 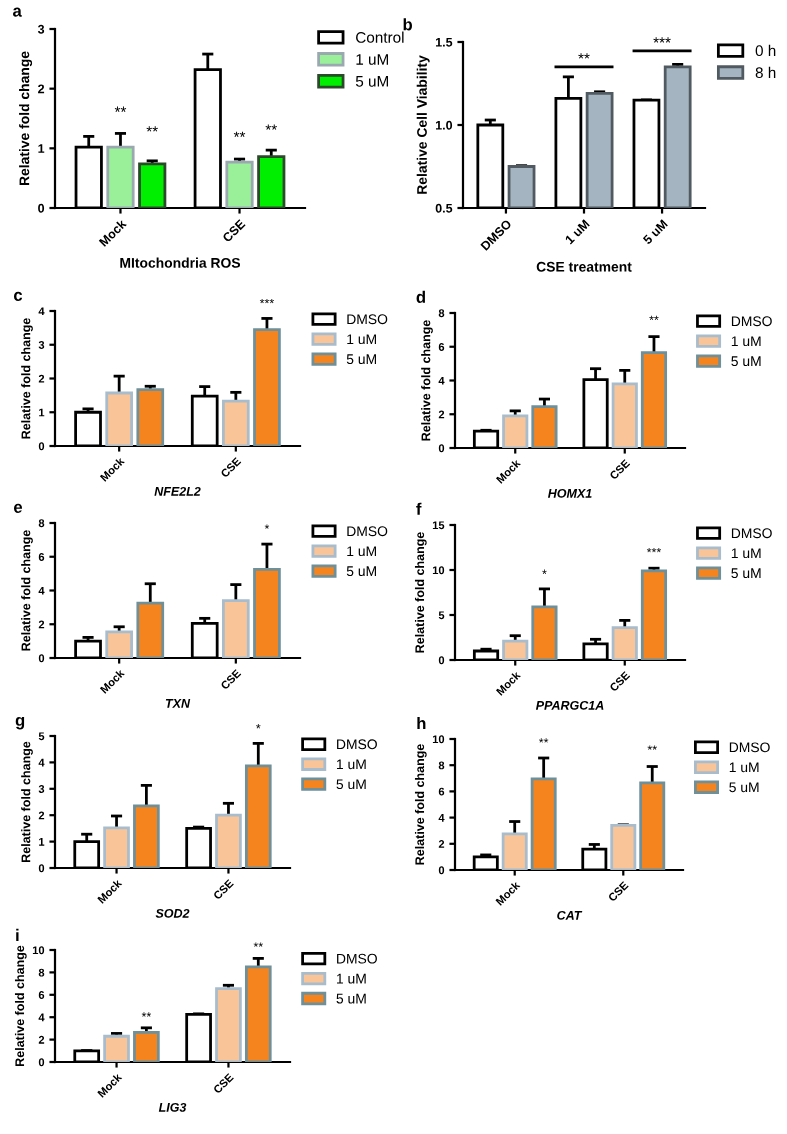 What do you see at coordinates (765, 50) in the screenshot?
I see `legend-label: 0 h` at bounding box center [765, 50].